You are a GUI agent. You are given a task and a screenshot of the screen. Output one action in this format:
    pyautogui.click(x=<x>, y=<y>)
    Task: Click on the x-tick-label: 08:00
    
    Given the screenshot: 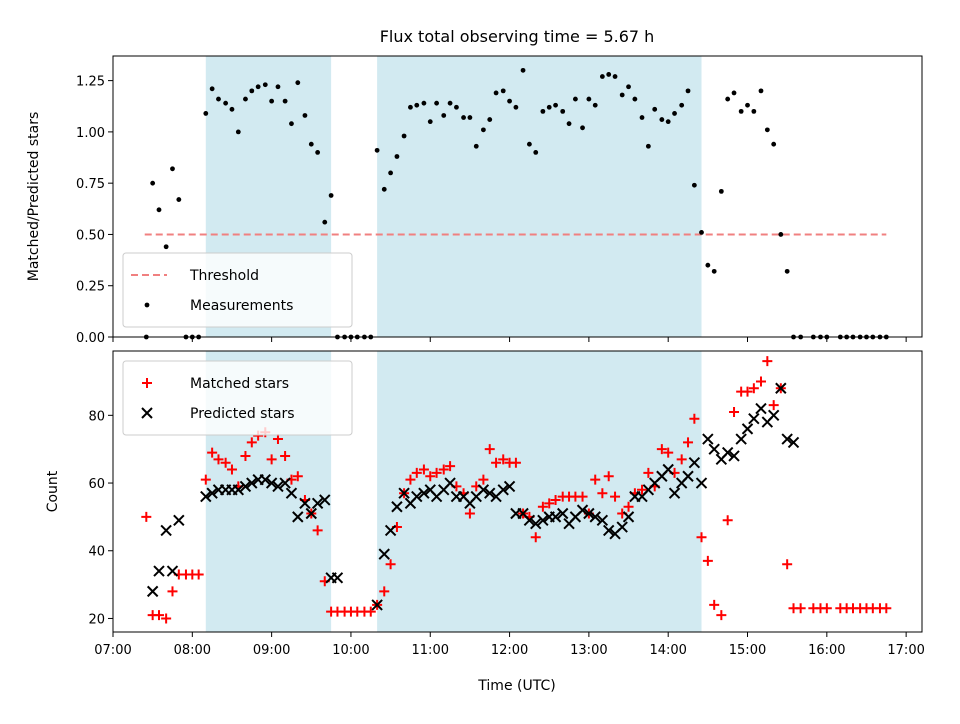 What is the action you would take?
    pyautogui.click(x=192, y=650)
    